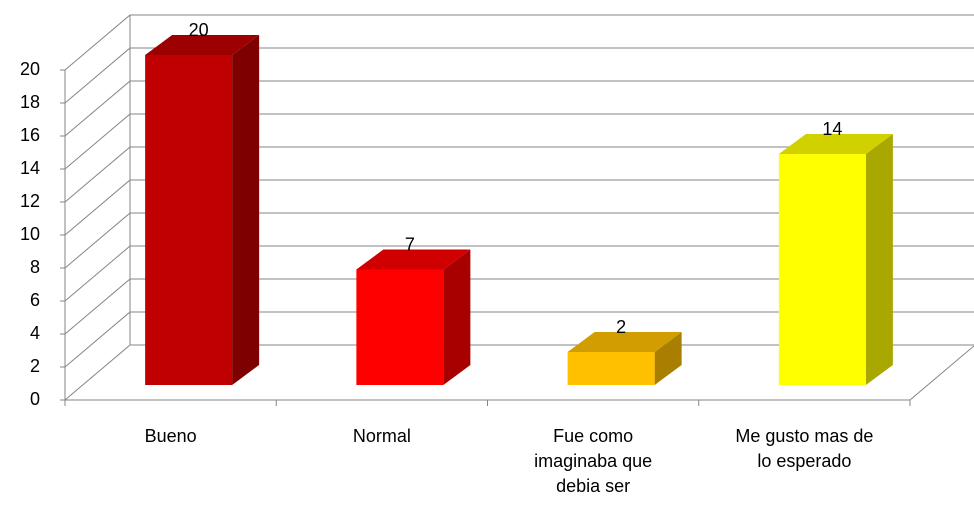 The image size is (974, 510). What do you see at coordinates (30, 69) in the screenshot?
I see `y-tick-label: 20` at bounding box center [30, 69].